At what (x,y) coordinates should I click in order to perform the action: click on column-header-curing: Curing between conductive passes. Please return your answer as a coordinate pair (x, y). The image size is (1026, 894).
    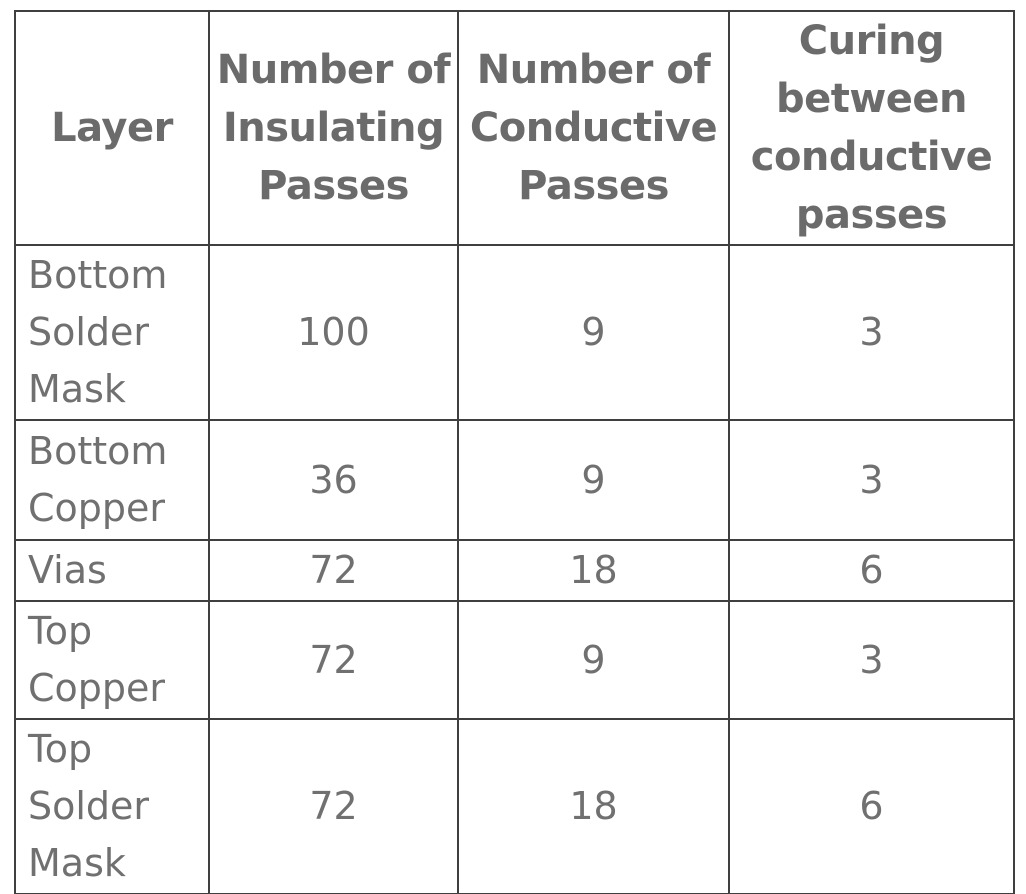
    Looking at the image, I should click on (871, 128).